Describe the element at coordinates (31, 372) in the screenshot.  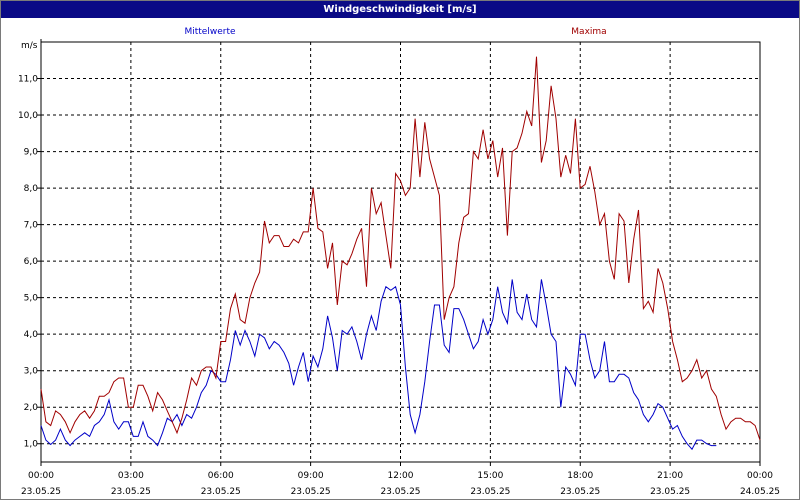
I see `y-tick-label: 3,0` at that location.